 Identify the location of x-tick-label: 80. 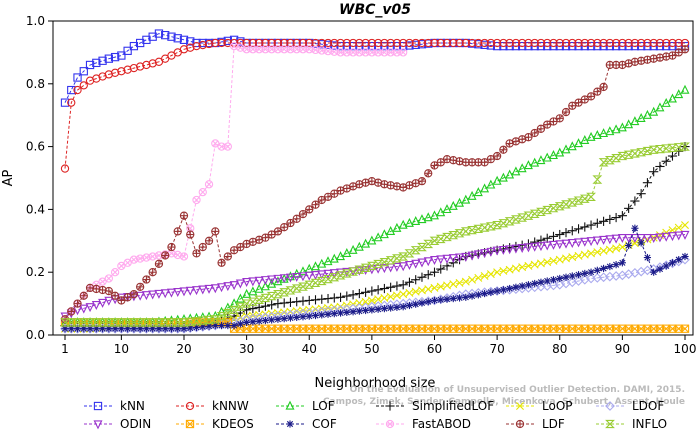
(559, 349).